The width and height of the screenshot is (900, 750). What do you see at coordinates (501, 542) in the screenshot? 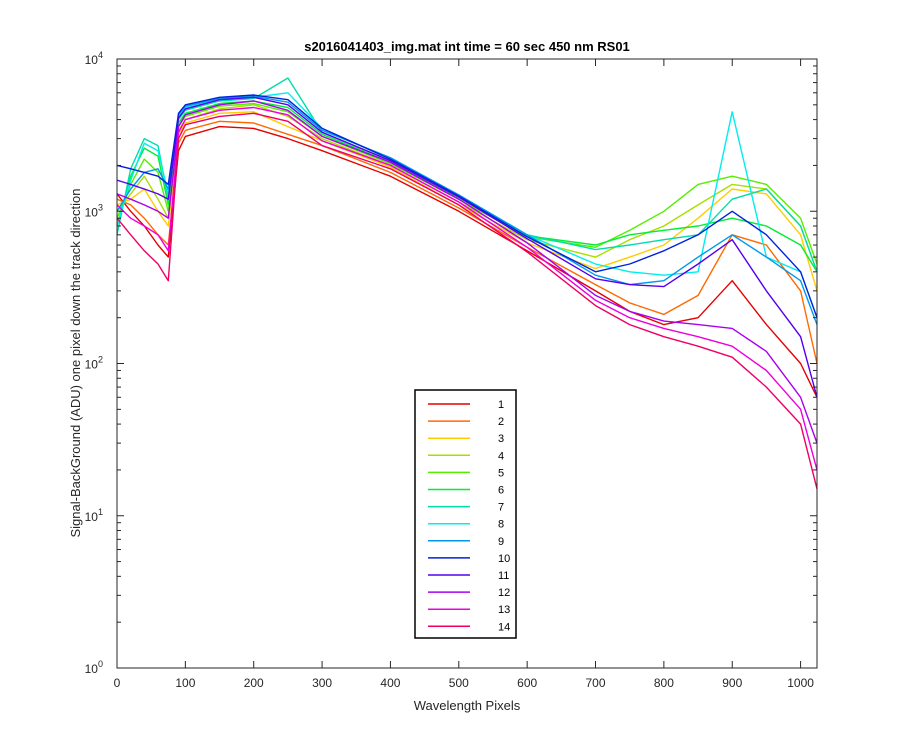
I see `legend-label: 9` at bounding box center [501, 542].